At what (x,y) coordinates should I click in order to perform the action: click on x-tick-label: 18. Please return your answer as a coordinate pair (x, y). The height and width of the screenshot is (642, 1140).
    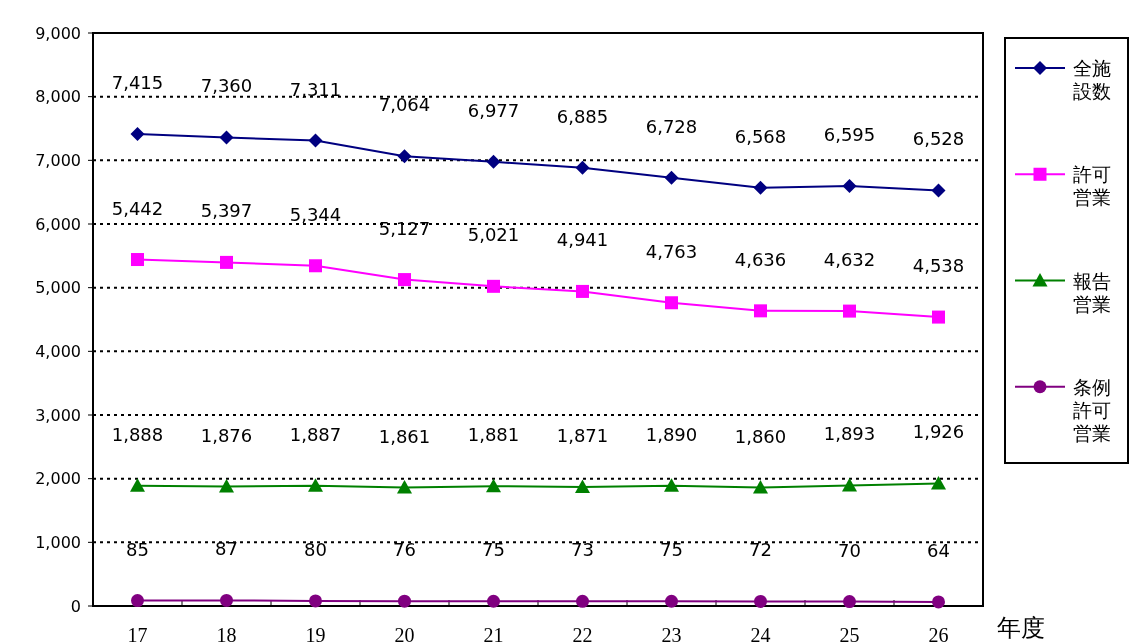
    Looking at the image, I should click on (226, 633).